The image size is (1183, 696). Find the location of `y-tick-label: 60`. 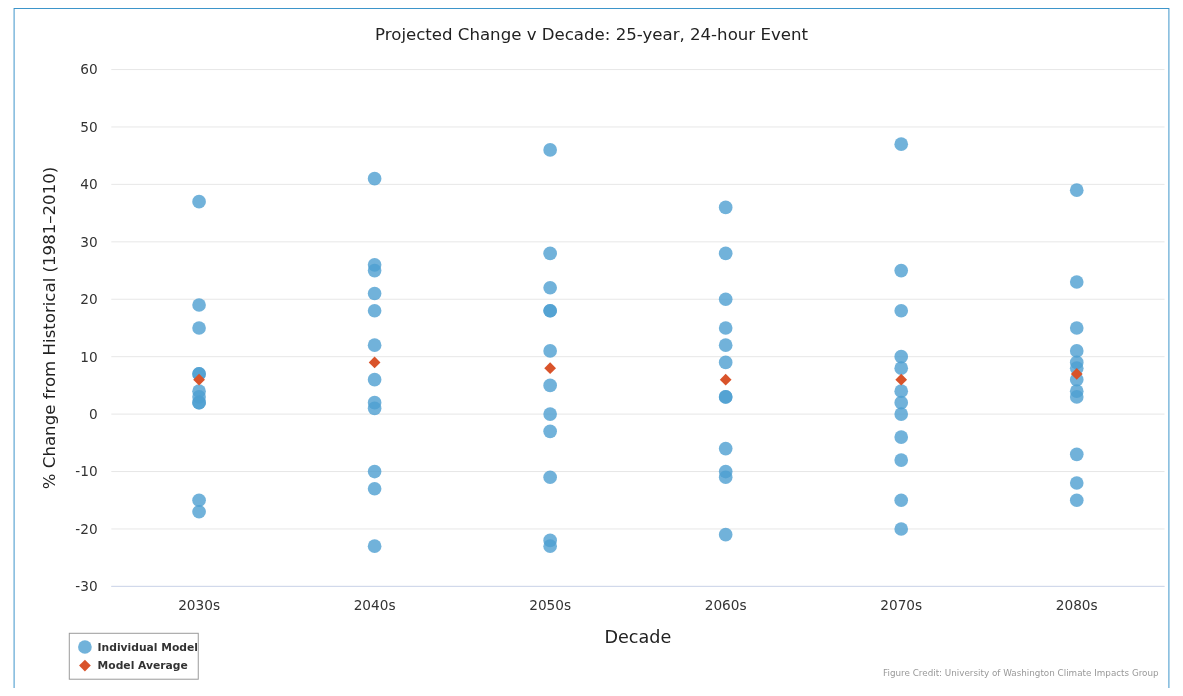

y-tick-label: 60 is located at coordinates (89, 69).